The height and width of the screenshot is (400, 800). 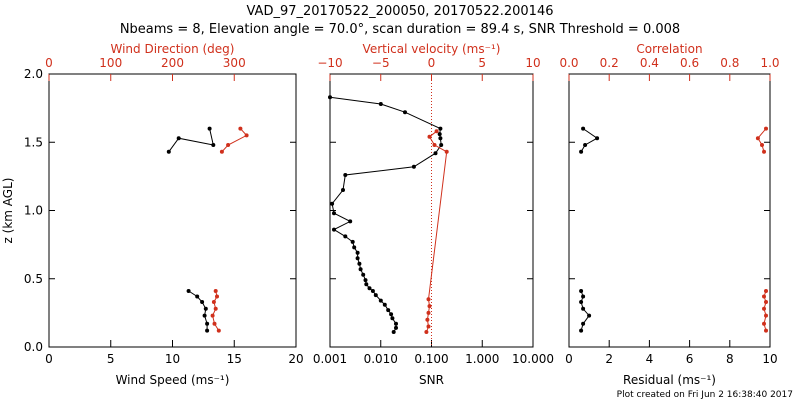 I want to click on residual-top-xtick-label: 0.8, so click(x=729, y=63).